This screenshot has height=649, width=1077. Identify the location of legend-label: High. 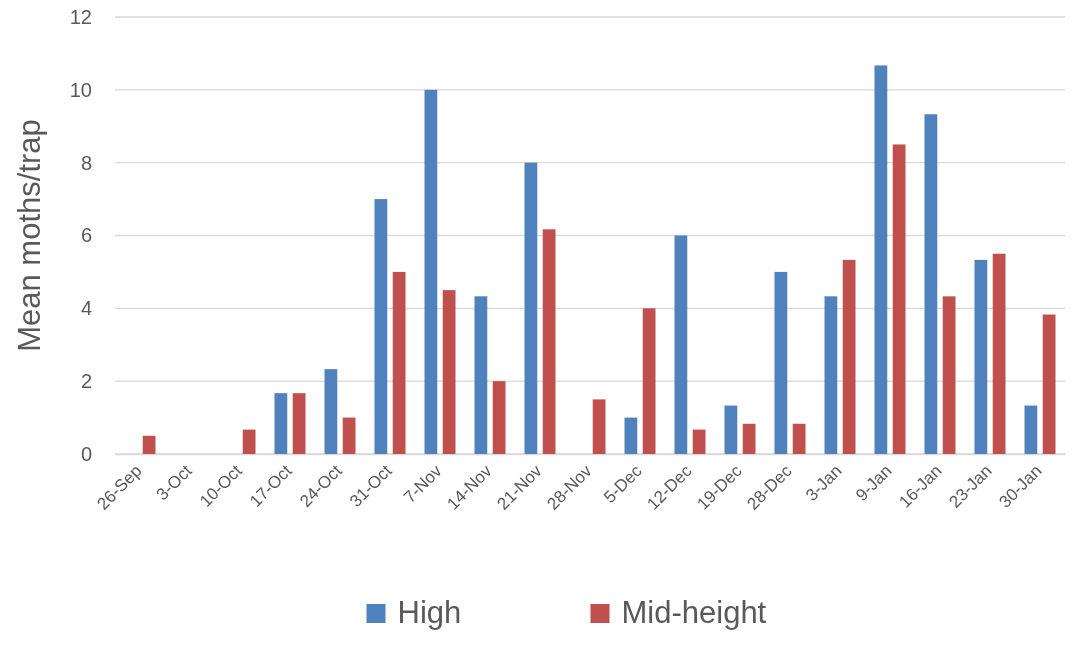
(429, 612).